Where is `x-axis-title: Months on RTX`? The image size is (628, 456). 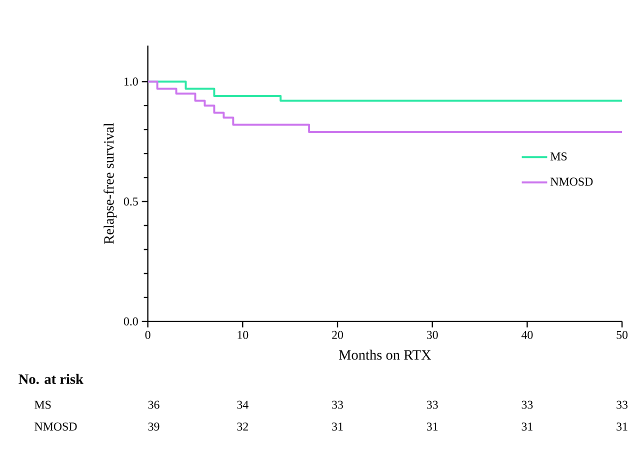 x-axis-title: Months on RTX is located at coordinates (385, 355).